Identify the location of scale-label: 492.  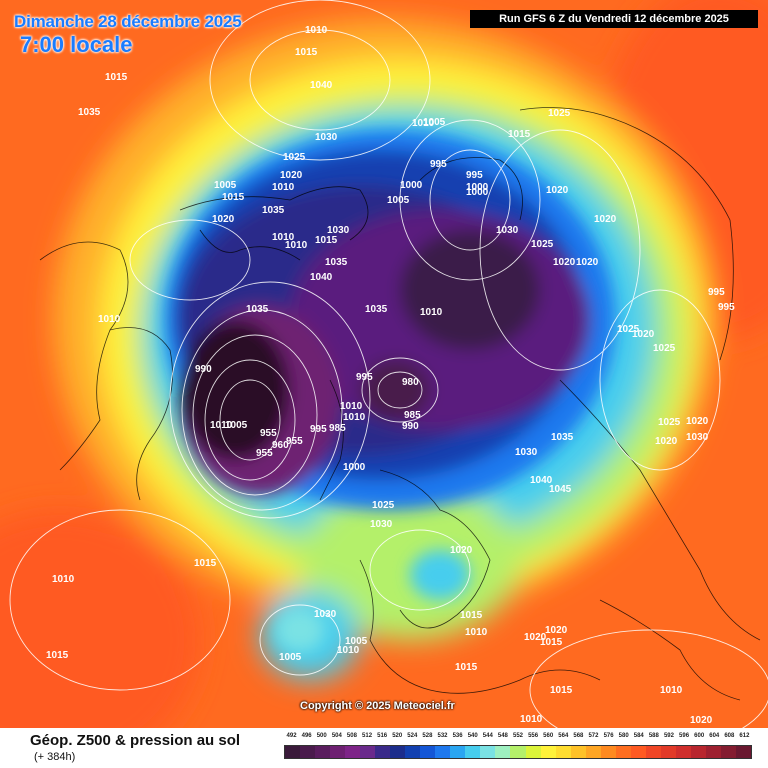
(291, 736).